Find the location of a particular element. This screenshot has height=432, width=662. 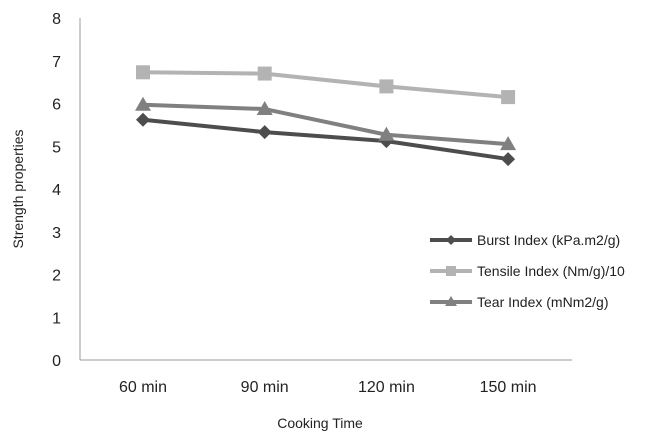

legend-item: Burst Index (kPa.m2/g) is located at coordinates (525, 240).